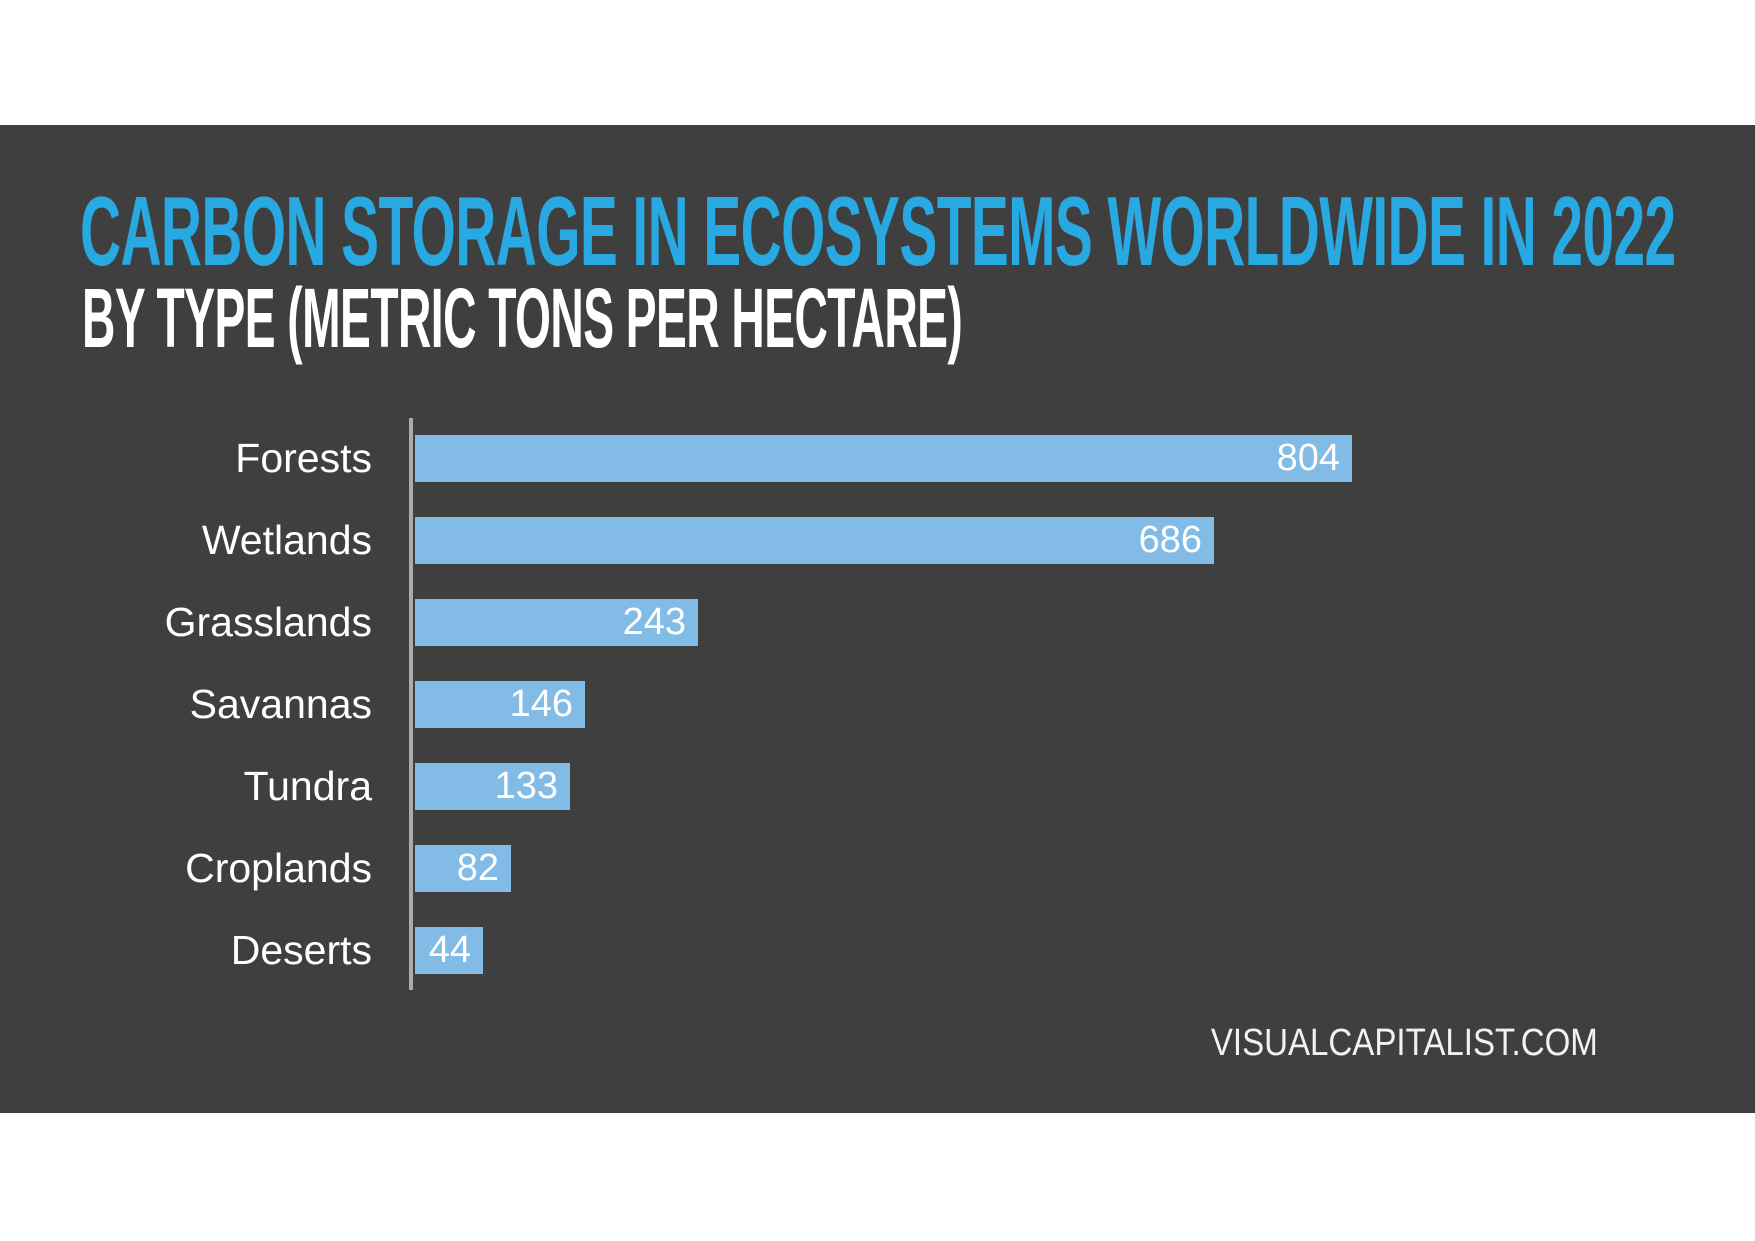 The height and width of the screenshot is (1241, 1755). Describe the element at coordinates (492, 786) in the screenshot. I see `bar: 133` at that location.